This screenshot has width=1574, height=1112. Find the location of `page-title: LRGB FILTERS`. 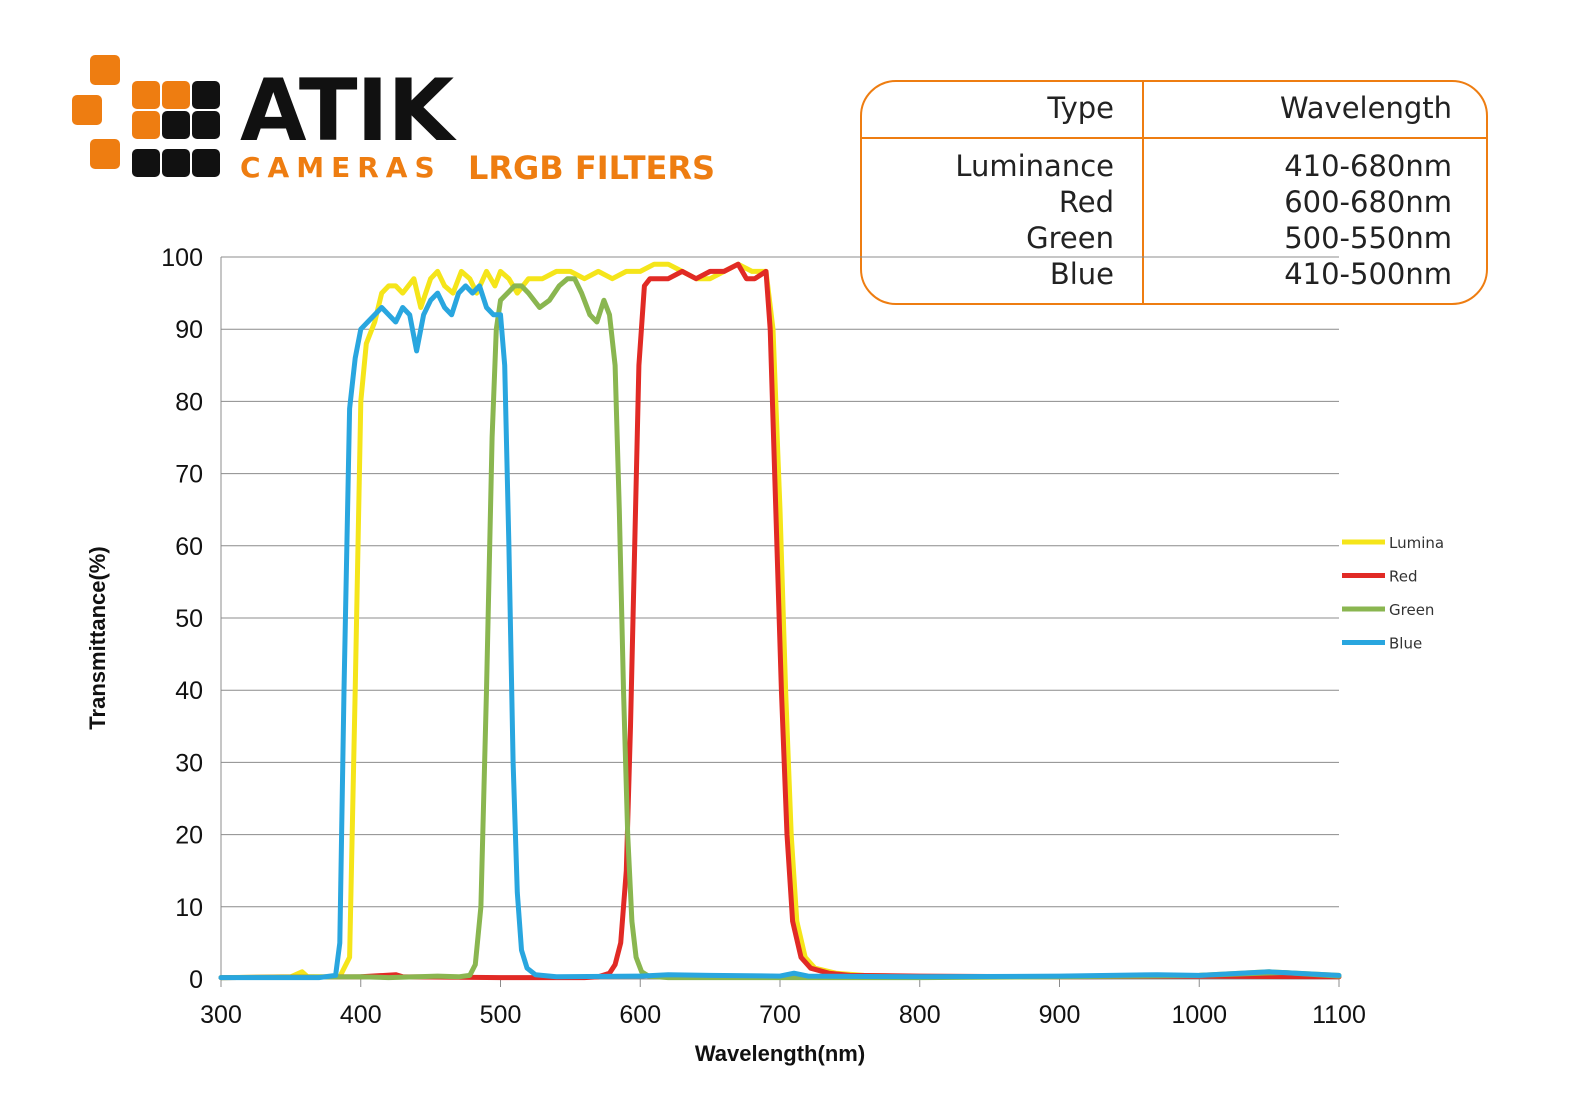

page-title: LRGB FILTERS is located at coordinates (592, 168).